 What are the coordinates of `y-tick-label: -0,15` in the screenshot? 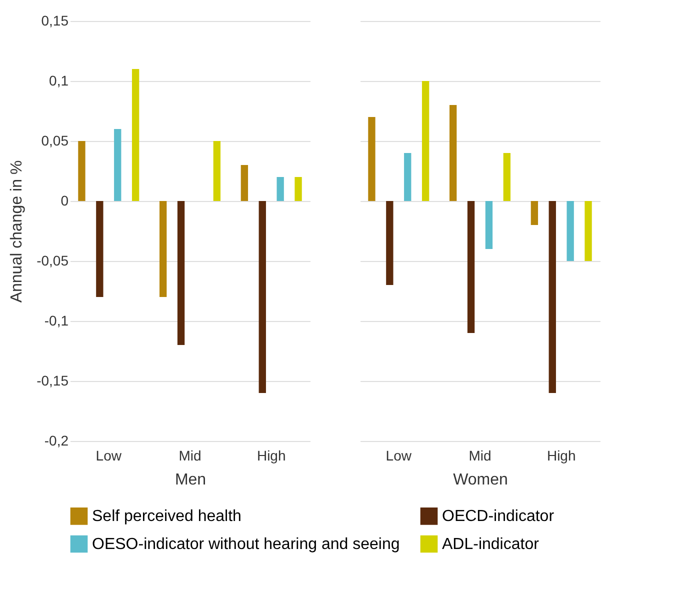 It's located at (52, 380).